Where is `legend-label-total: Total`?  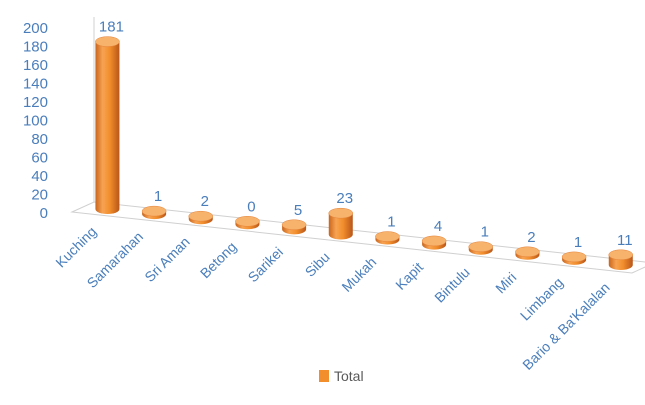 legend-label-total: Total is located at coordinates (349, 376).